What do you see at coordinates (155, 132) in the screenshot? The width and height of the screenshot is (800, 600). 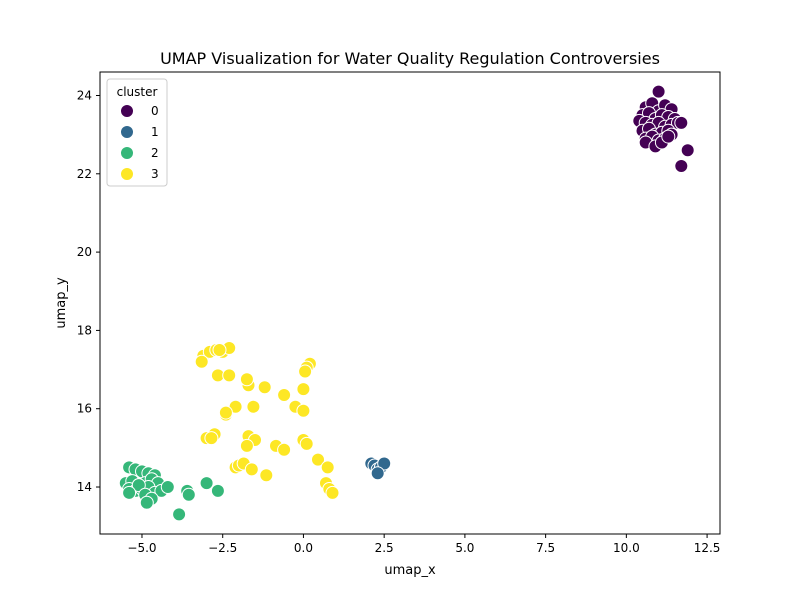 I see `legend-label: 1` at bounding box center [155, 132].